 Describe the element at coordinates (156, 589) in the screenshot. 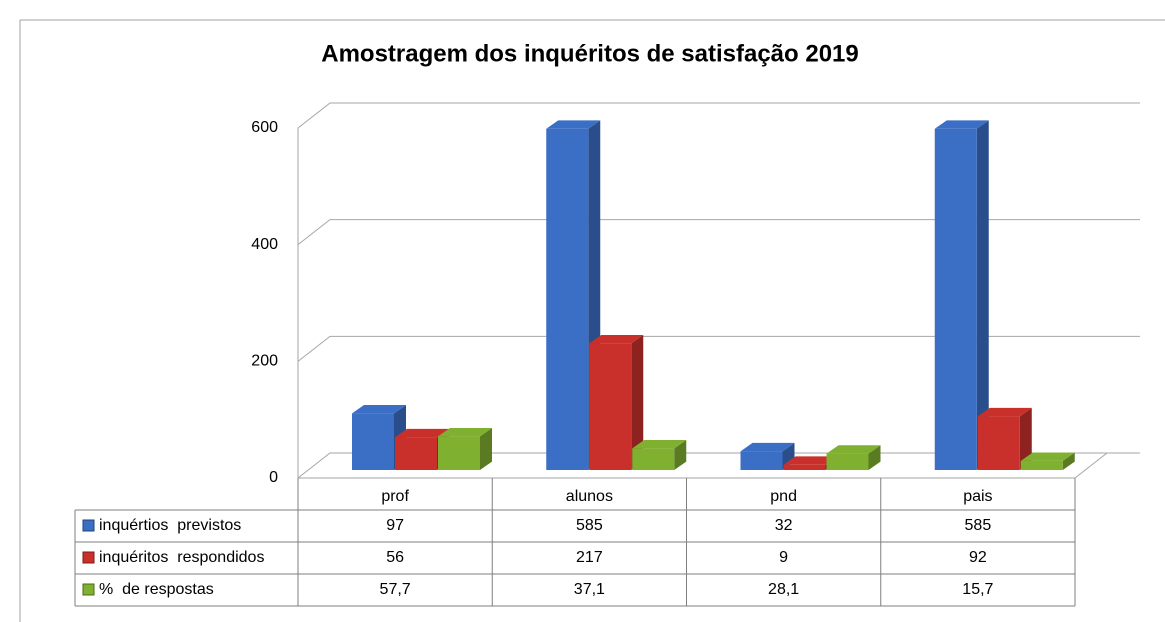

I see `legend-label: % de respostas` at that location.